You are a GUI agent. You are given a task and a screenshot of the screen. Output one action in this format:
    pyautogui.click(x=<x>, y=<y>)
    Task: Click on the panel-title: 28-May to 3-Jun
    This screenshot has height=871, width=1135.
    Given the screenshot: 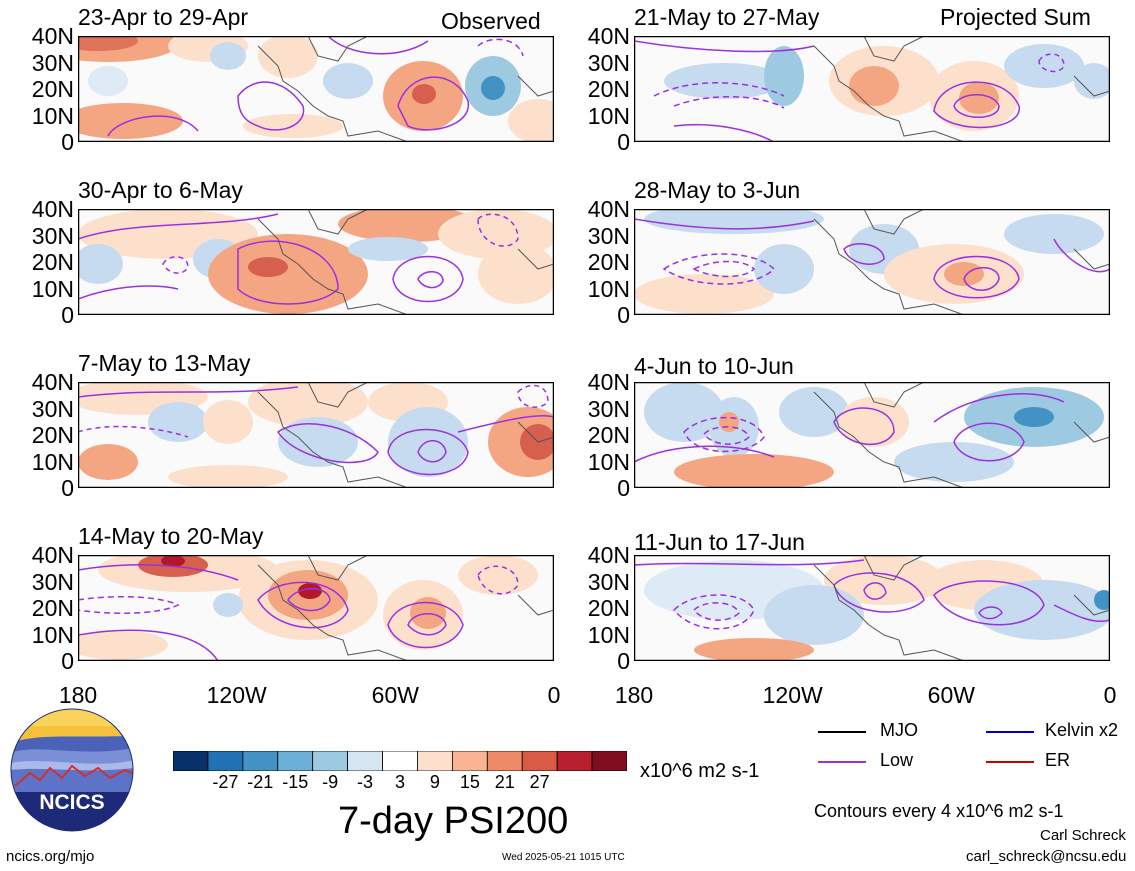 What is the action you would take?
    pyautogui.click(x=717, y=190)
    